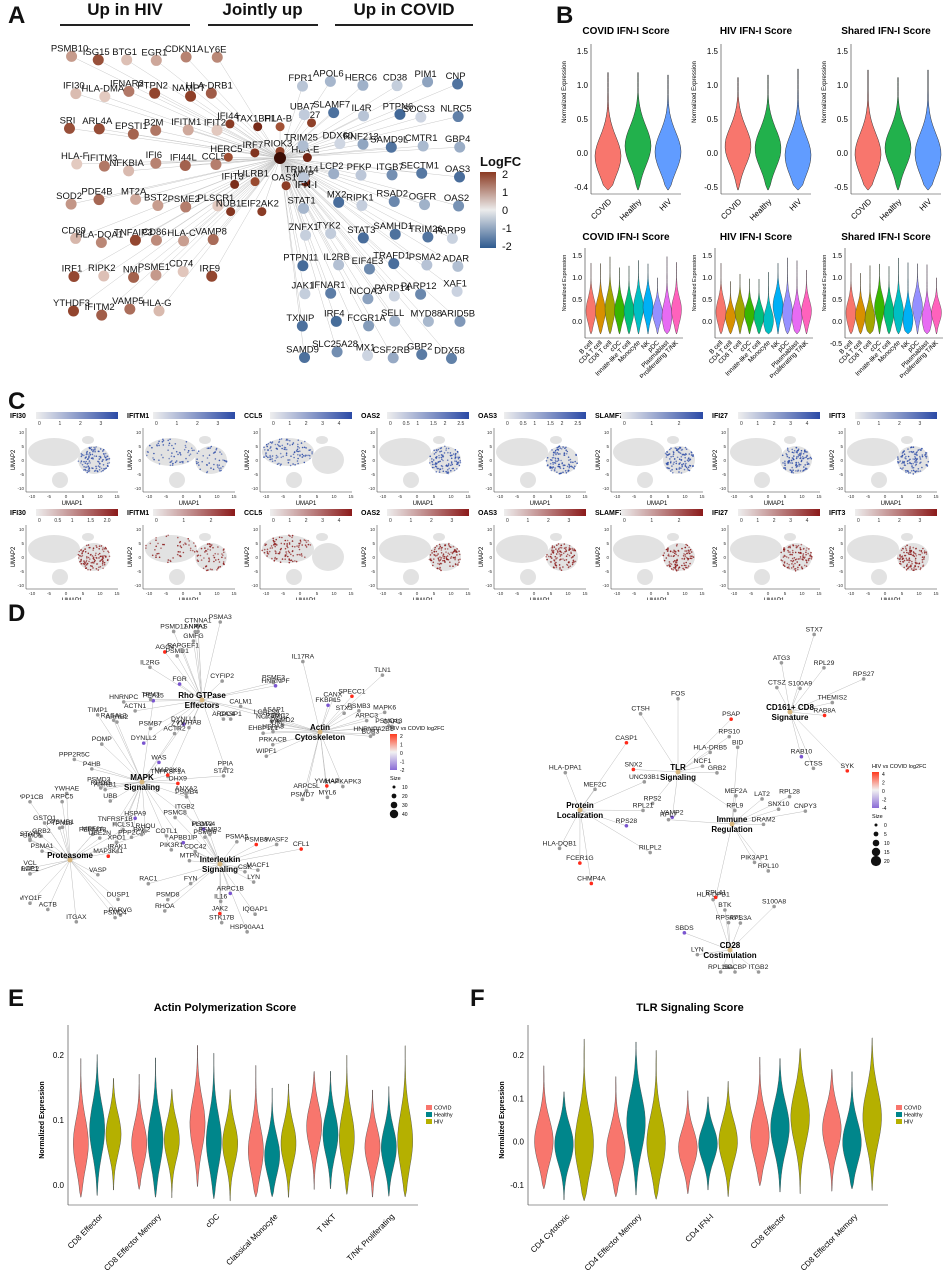 The width and height of the screenshot is (946, 1280). Describe the element at coordinates (936, 306) in the screenshot. I see `b-bot-violin-Proliferating T/NK` at that location.